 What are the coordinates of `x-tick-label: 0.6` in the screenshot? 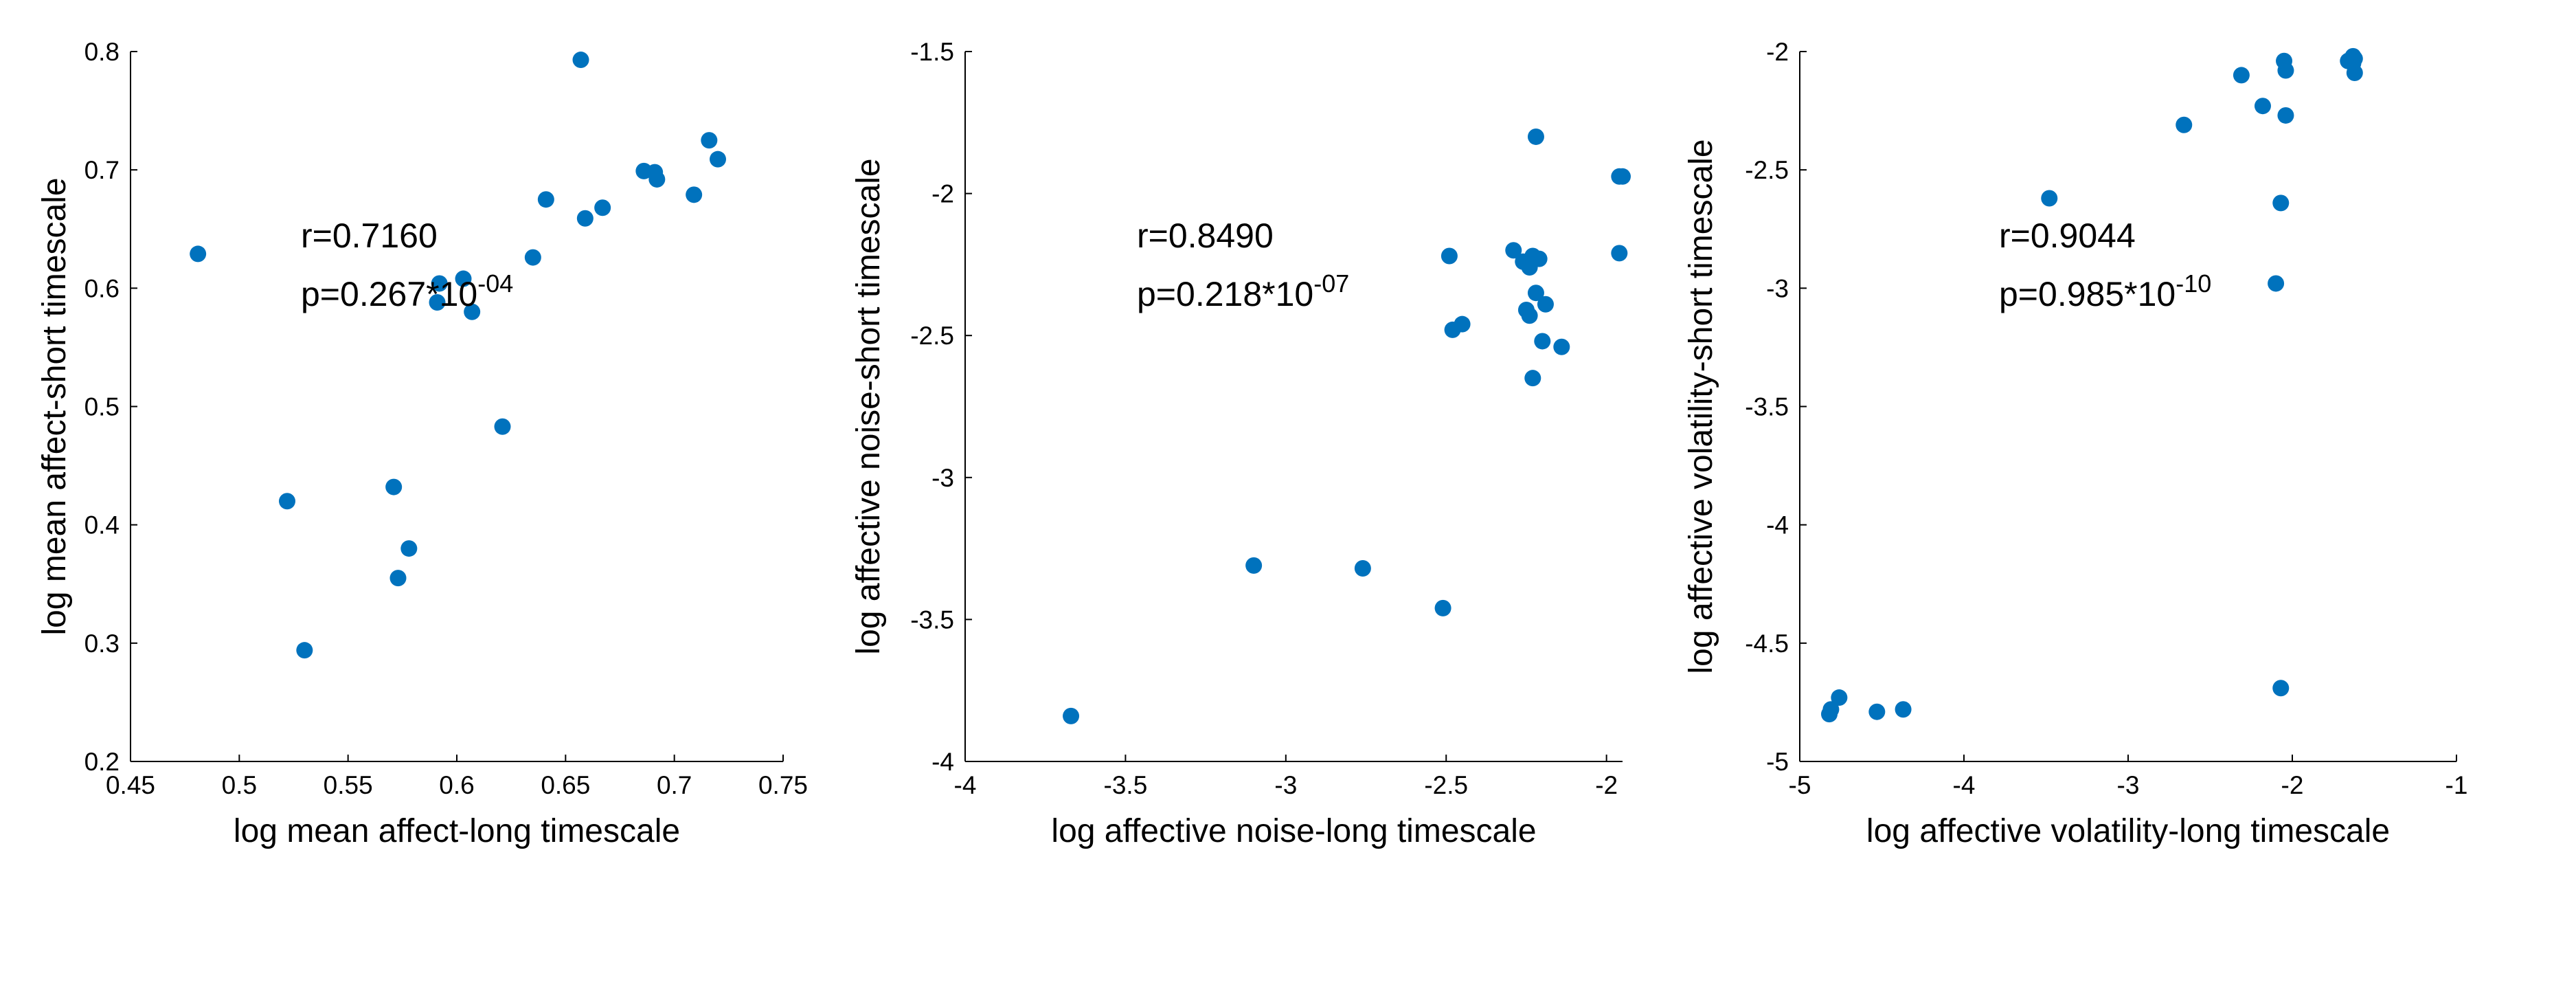 It's located at (456, 785).